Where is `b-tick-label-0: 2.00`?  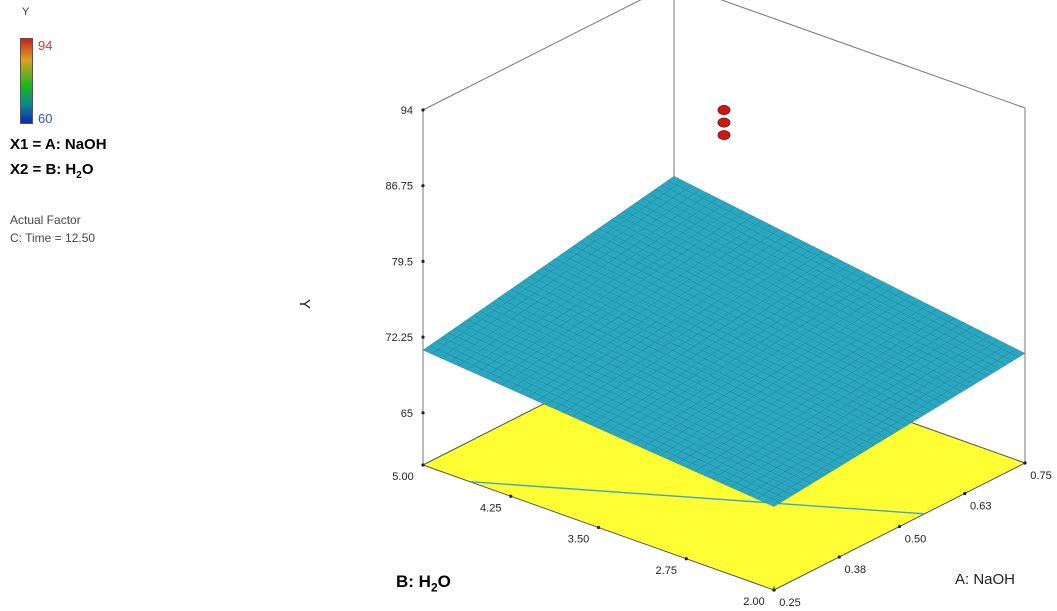
b-tick-label-0: 2.00 is located at coordinates (753, 602).